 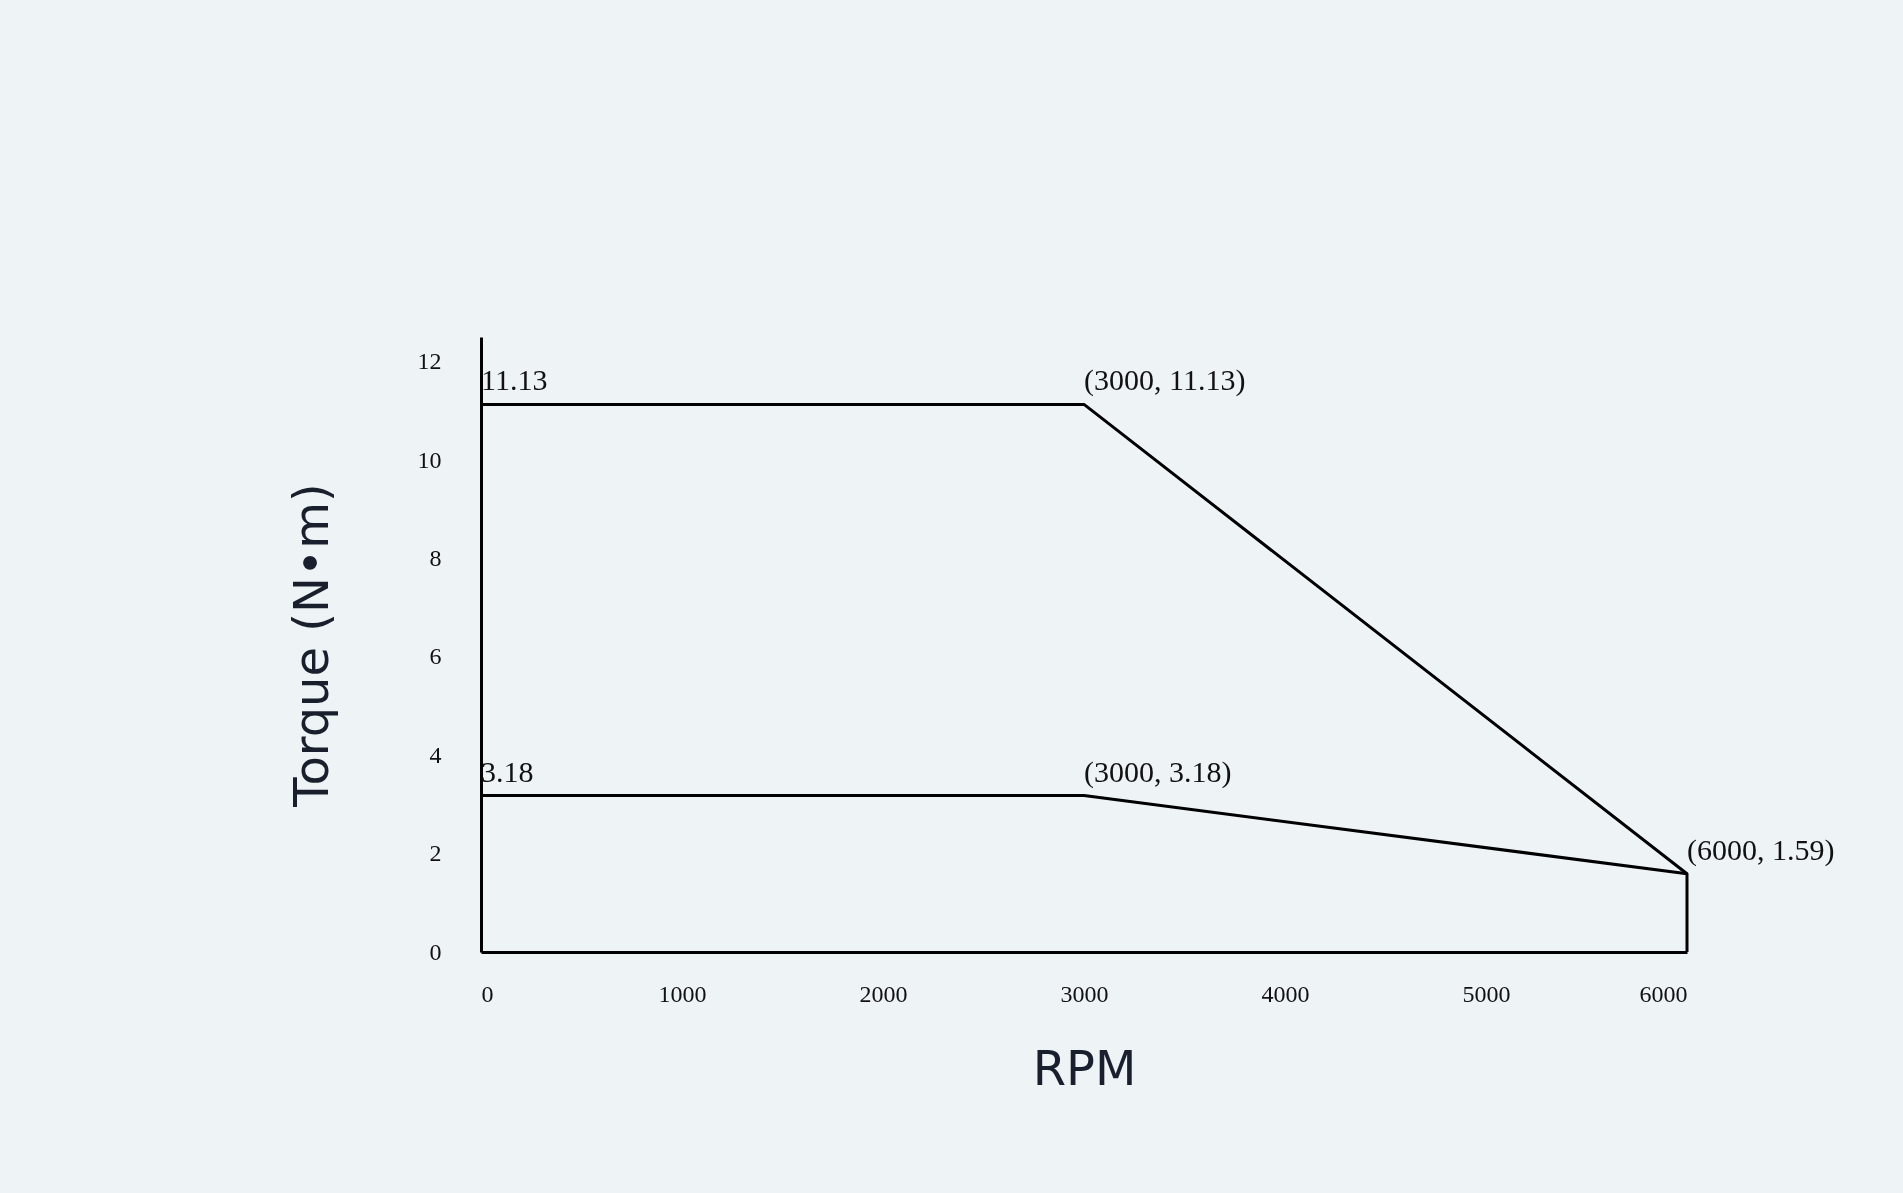 What do you see at coordinates (429, 459) in the screenshot?
I see `y-tick-label: 10` at bounding box center [429, 459].